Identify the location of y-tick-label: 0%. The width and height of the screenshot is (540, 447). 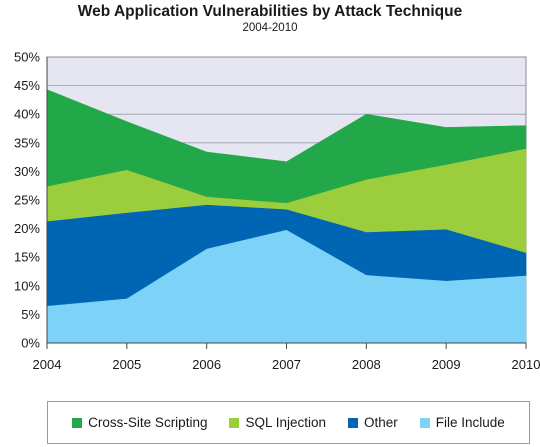
(30, 343).